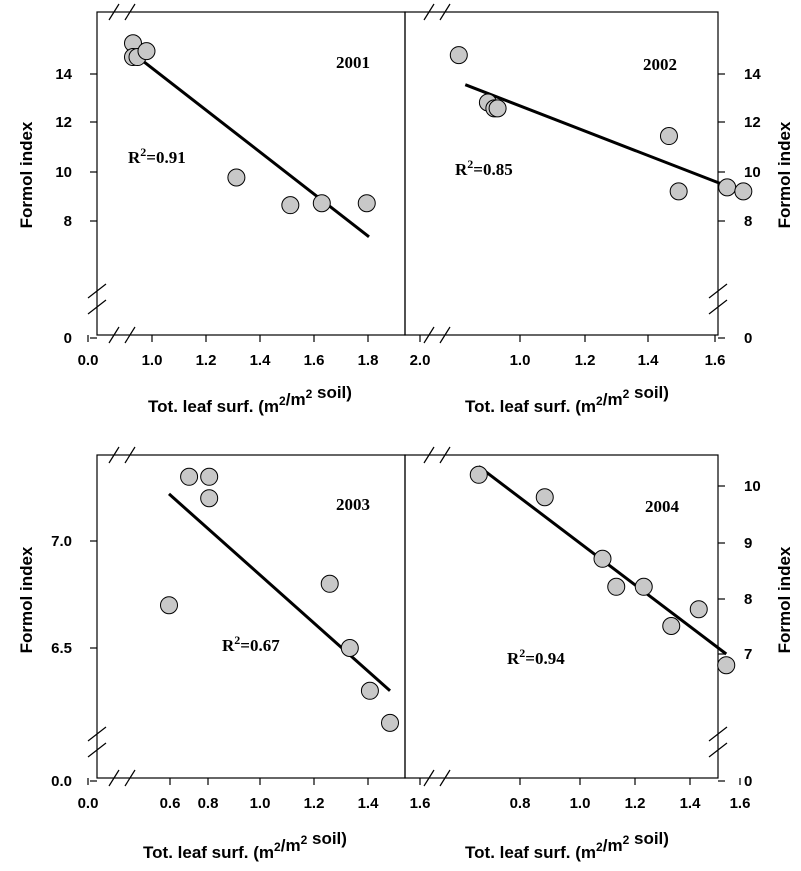  I want to click on panel-title: 2002, so click(660, 64).